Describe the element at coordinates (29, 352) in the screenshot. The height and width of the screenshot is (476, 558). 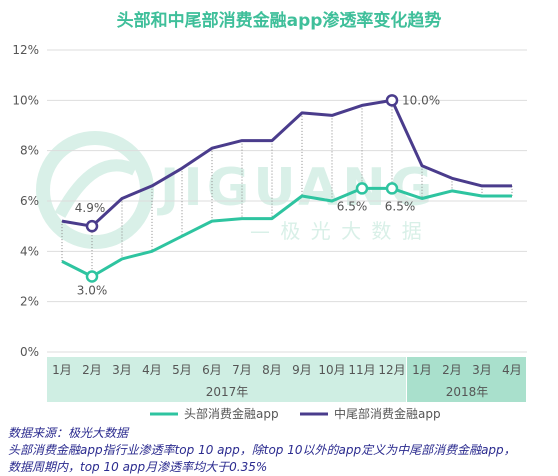
I see `y-tick-label: 0%` at that location.